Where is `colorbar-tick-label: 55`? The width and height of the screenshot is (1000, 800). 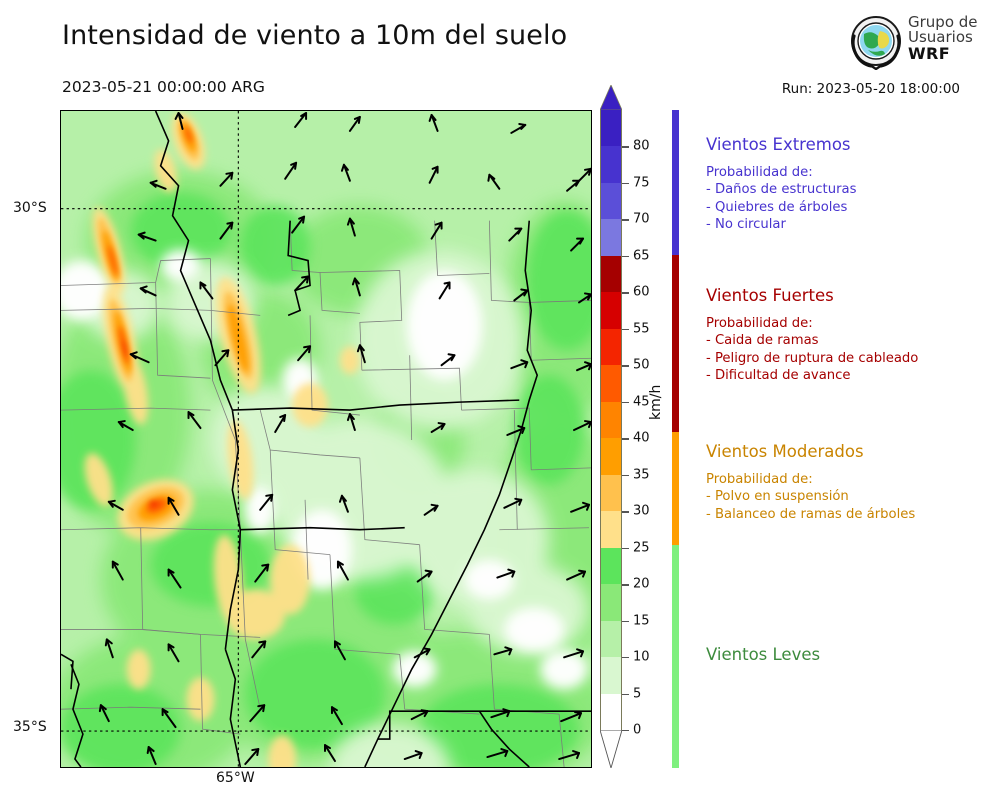 colorbar-tick-label: 55 is located at coordinates (641, 329).